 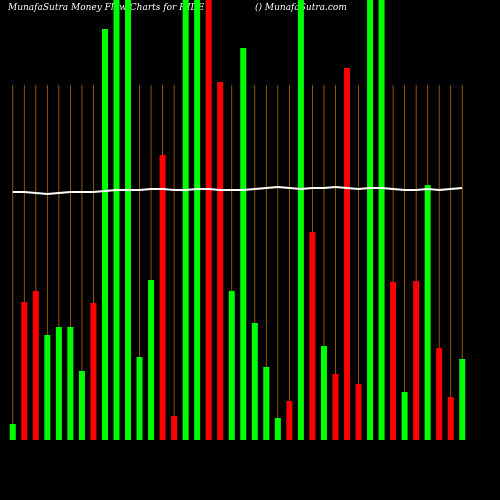 What do you see at coordinates (237, 190) in the screenshot?
I see `money-flow-line` at bounding box center [237, 190].